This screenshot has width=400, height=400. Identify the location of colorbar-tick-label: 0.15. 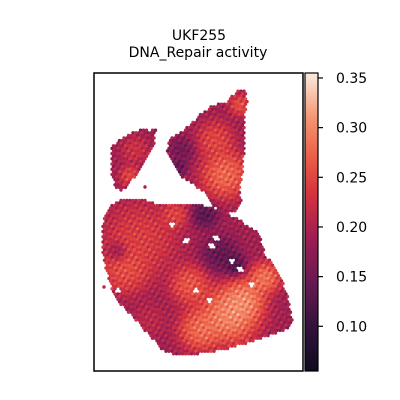
(351, 278).